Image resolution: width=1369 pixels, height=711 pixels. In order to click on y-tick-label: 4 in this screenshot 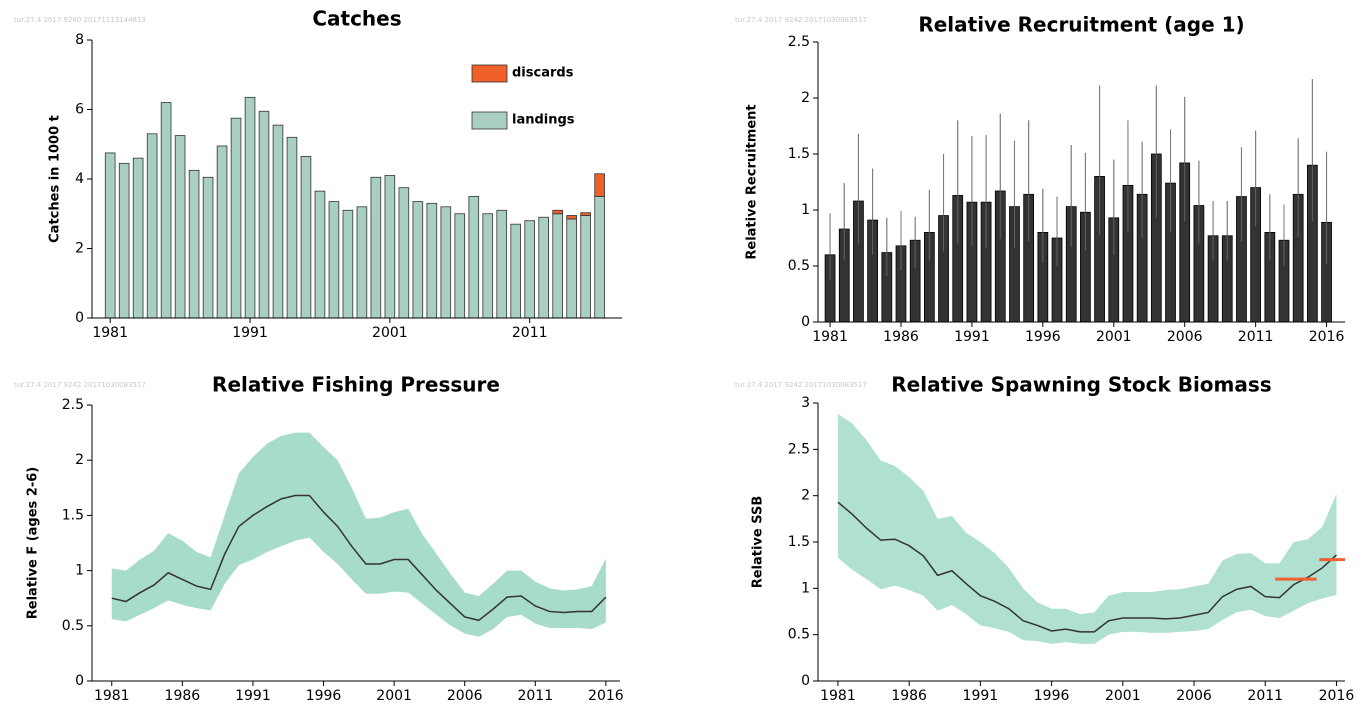, I will do `click(79, 179)`.